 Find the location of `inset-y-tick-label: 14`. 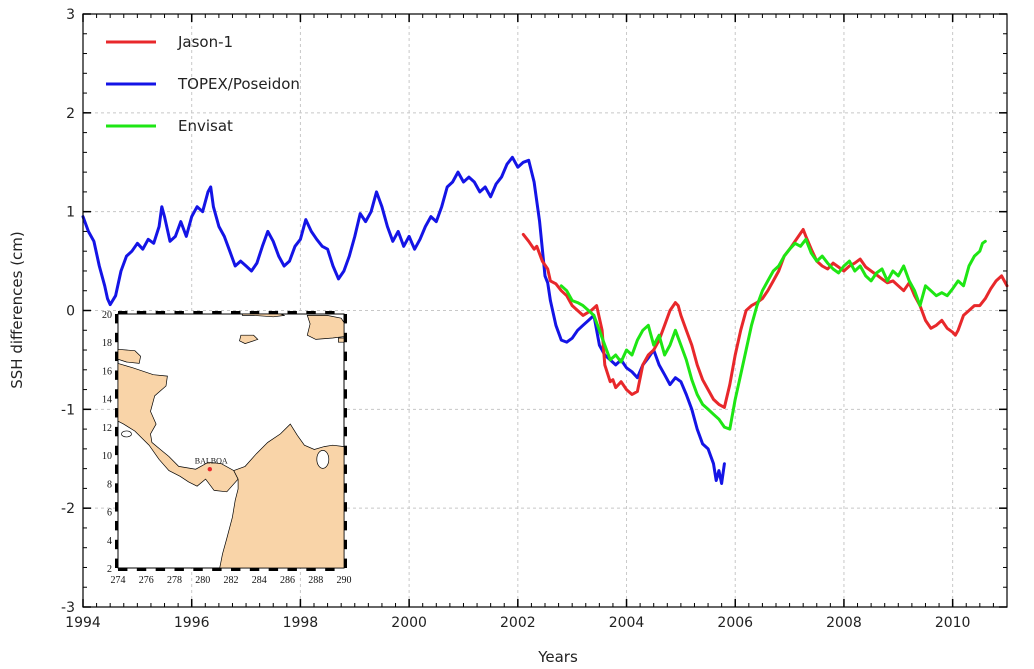

inset-y-tick-label: 14 is located at coordinates (107, 400).